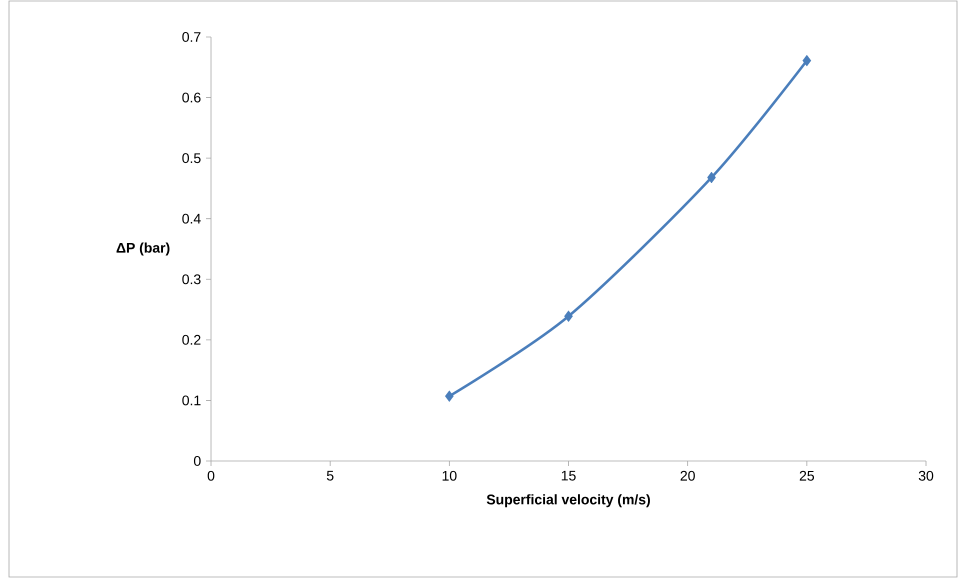 This screenshot has width=959, height=578. I want to click on x-tick-label: 5, so click(330, 475).